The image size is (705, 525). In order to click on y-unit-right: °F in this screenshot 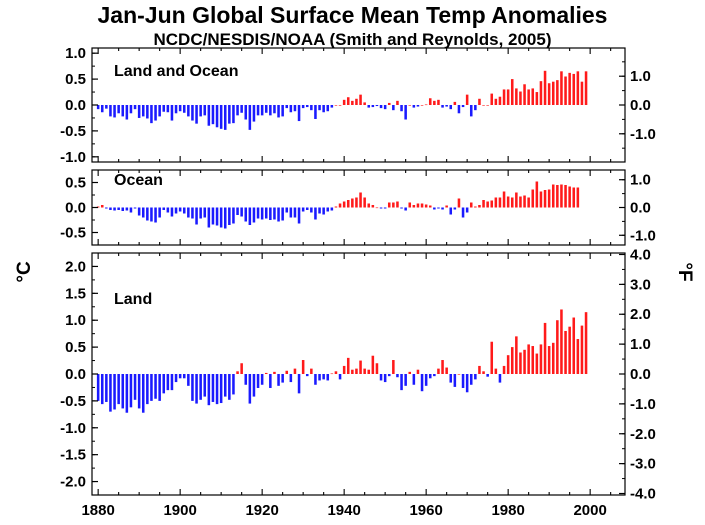, I will do `click(684, 271)`.